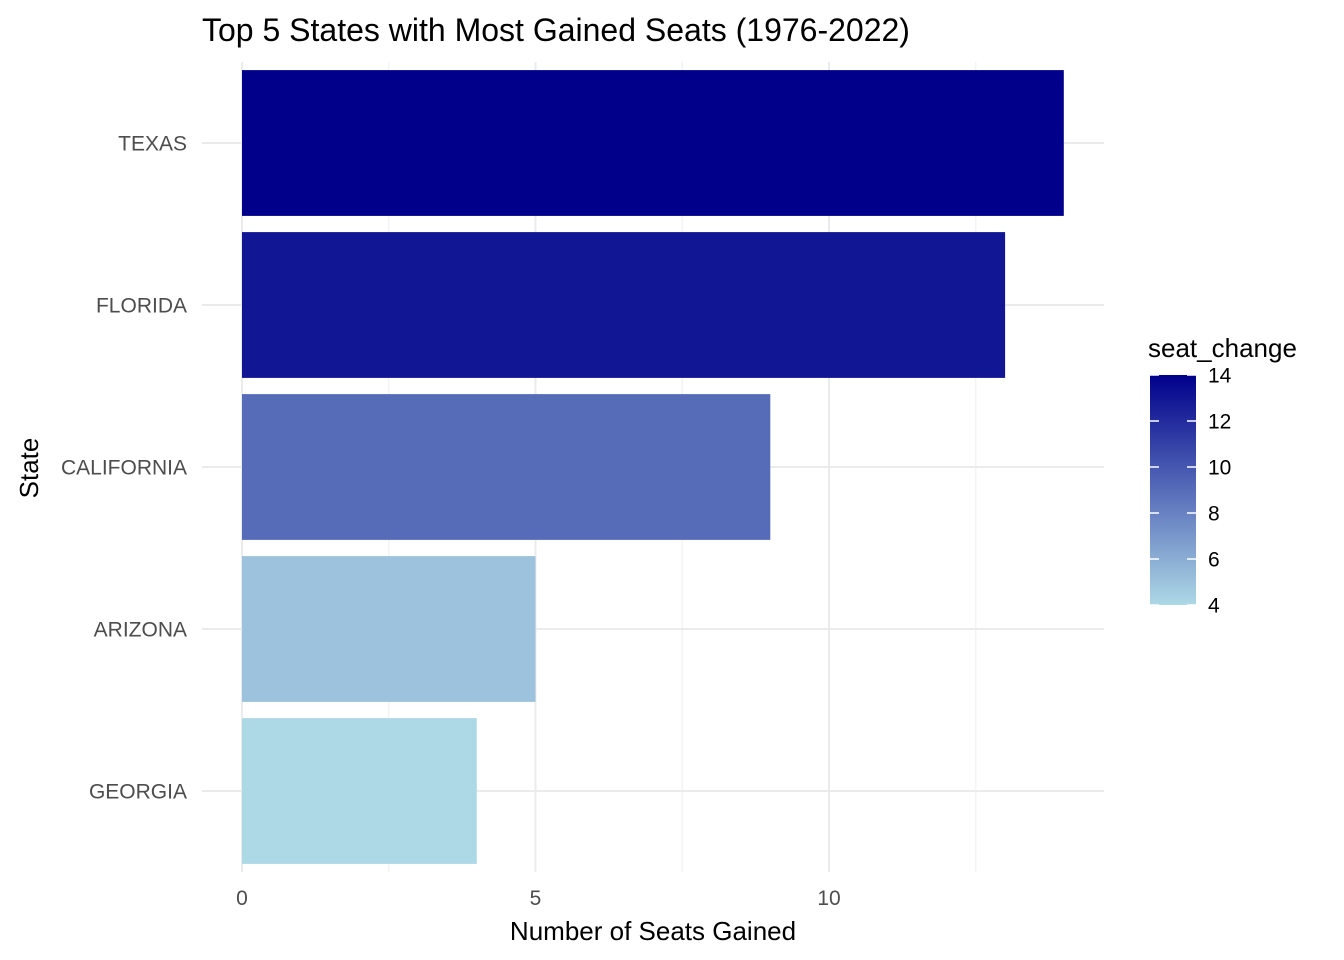 The width and height of the screenshot is (1344, 960). I want to click on y-tick-label: FLORIDA, so click(141, 306).